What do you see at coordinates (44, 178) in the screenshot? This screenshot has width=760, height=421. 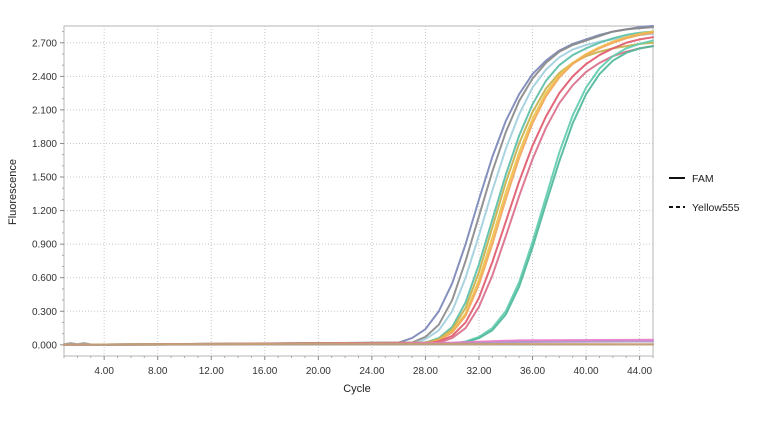 I see `y-tick-label: 1.500` at bounding box center [44, 178].